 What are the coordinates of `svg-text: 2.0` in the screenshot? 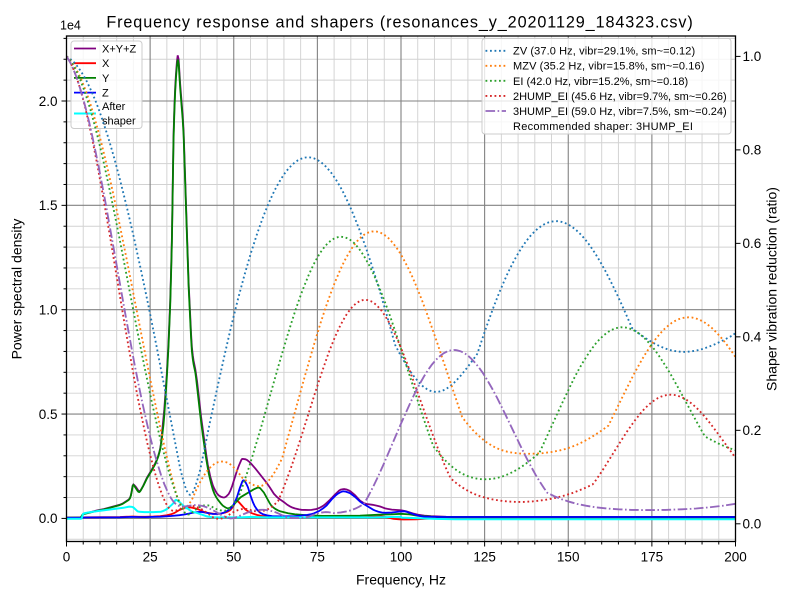 It's located at (48, 101).